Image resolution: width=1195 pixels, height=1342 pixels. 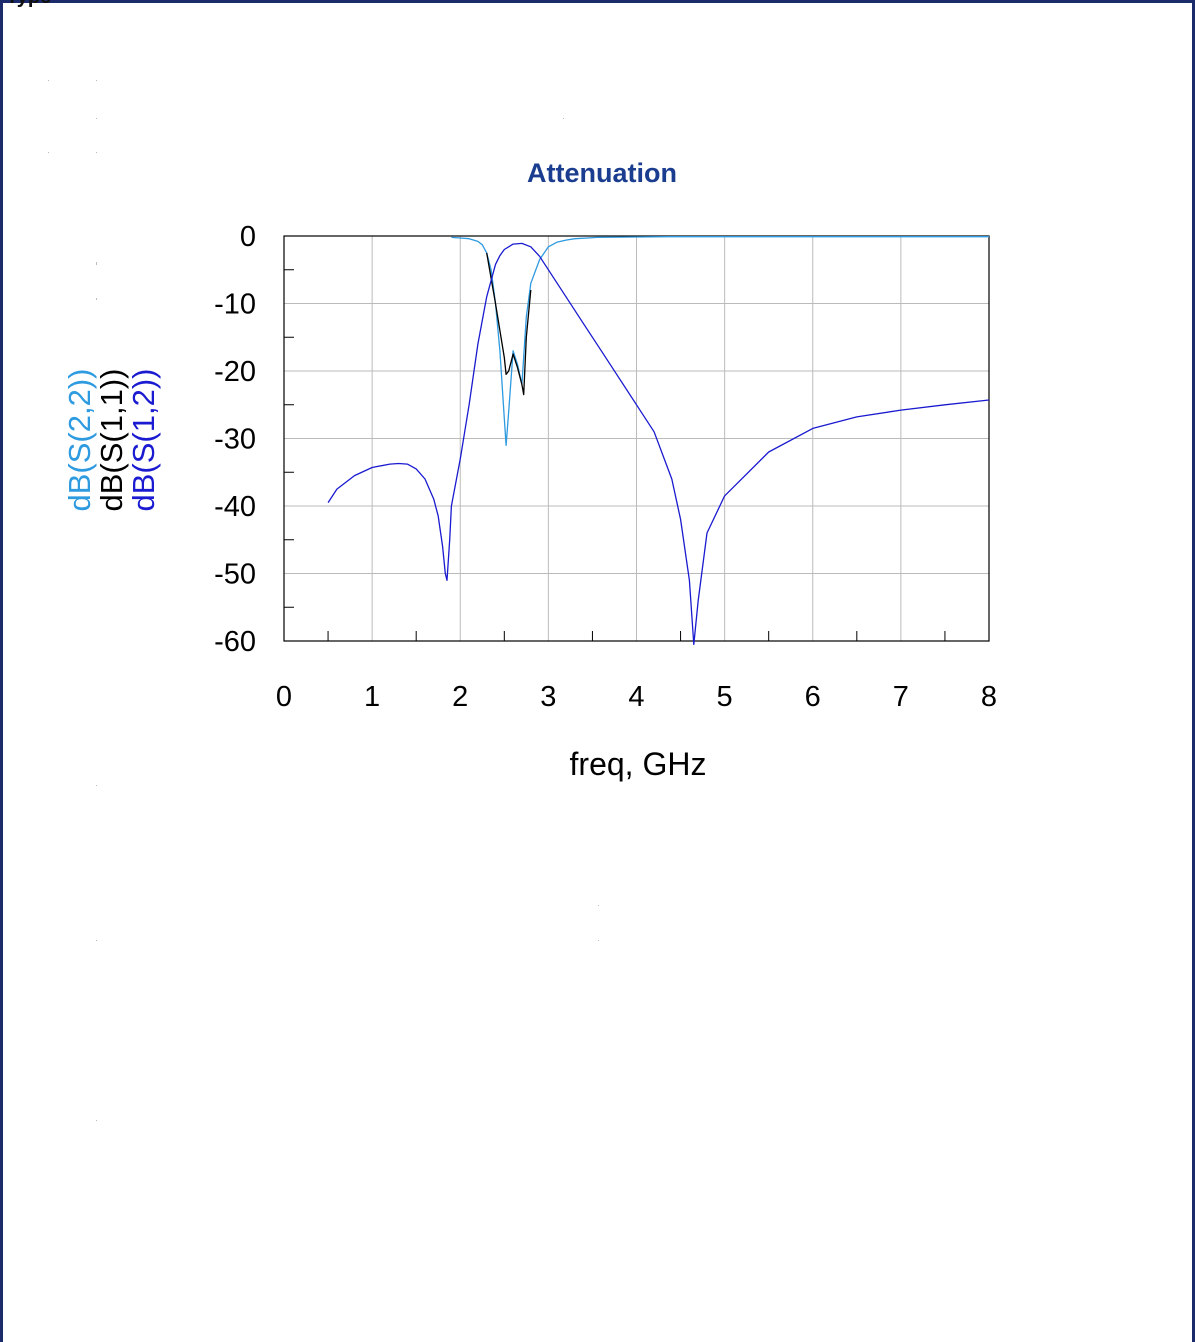 I want to click on chart-title: Attenuation, so click(x=602, y=173).